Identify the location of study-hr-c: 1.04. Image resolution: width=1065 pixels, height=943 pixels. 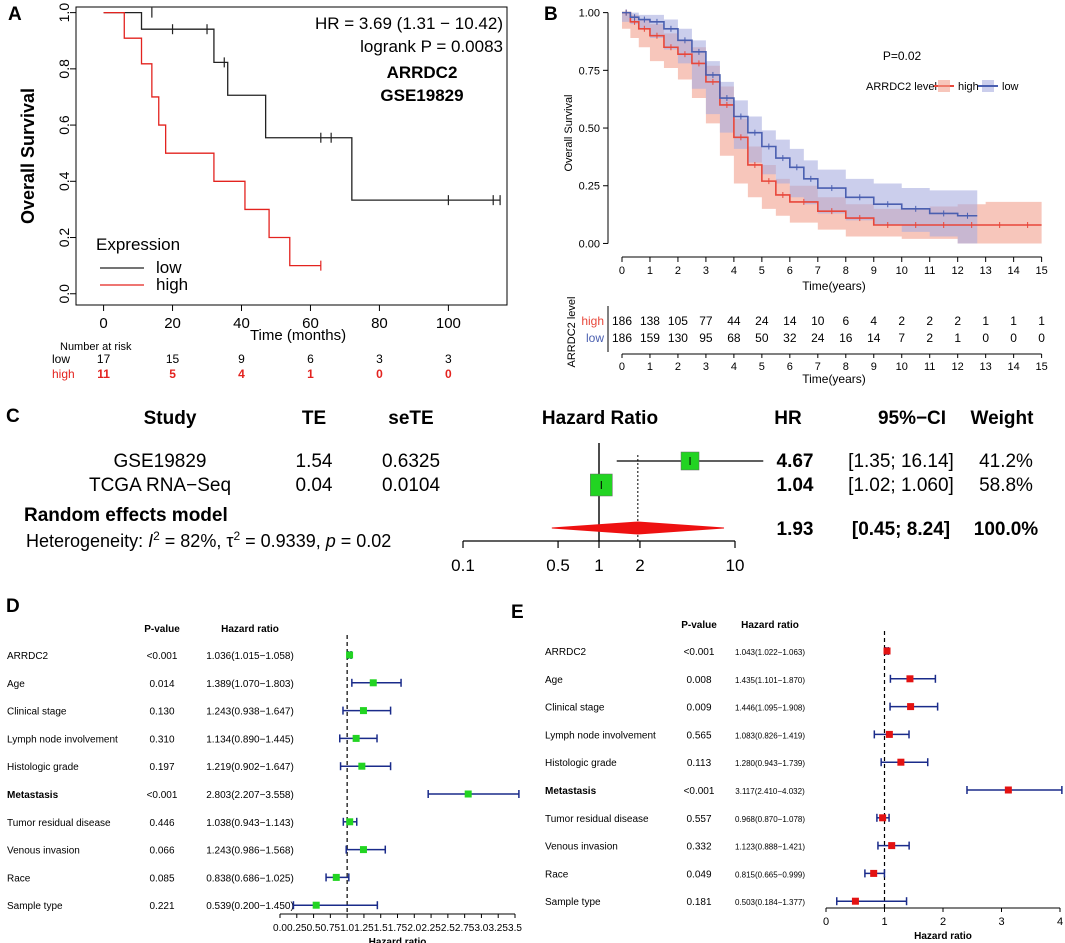
(795, 485).